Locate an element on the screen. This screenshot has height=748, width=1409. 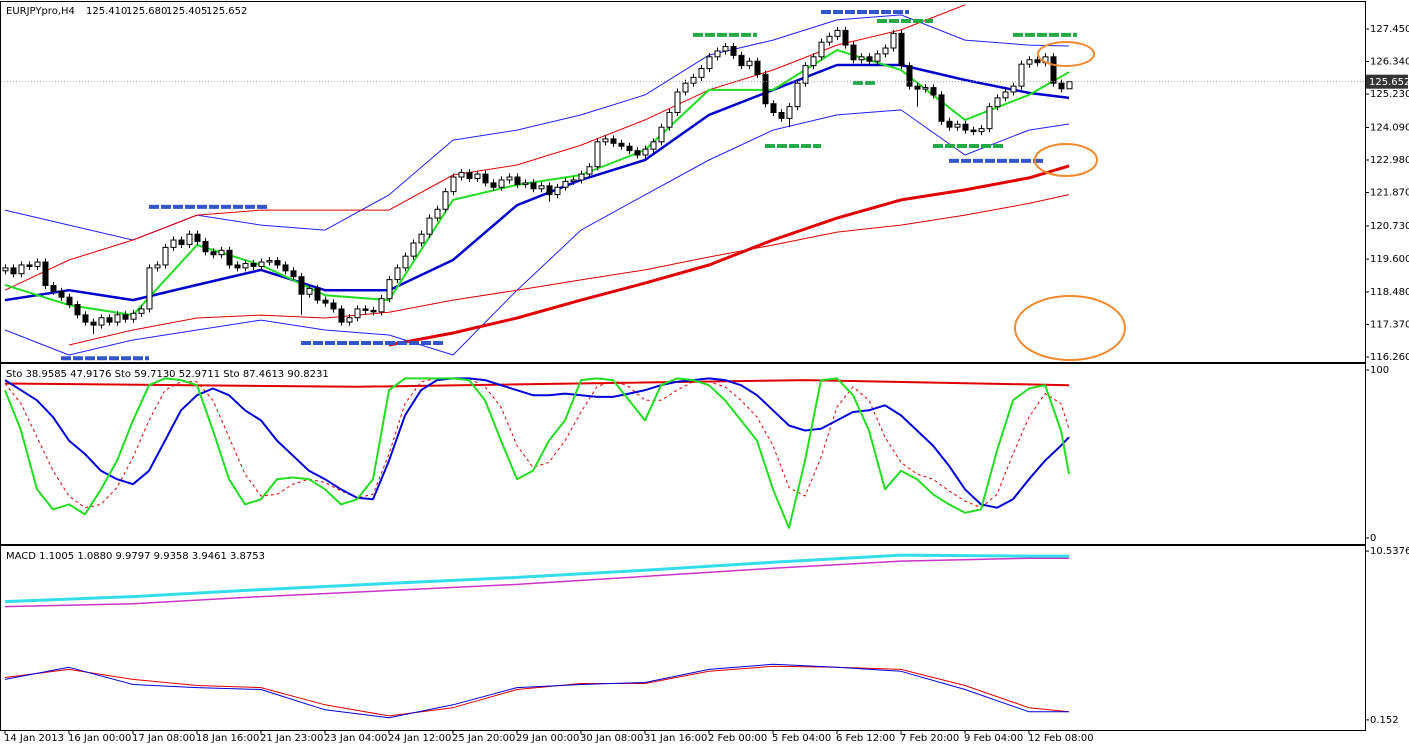
x-tick-label: 24 Jan 12:00 is located at coordinates (419, 738).